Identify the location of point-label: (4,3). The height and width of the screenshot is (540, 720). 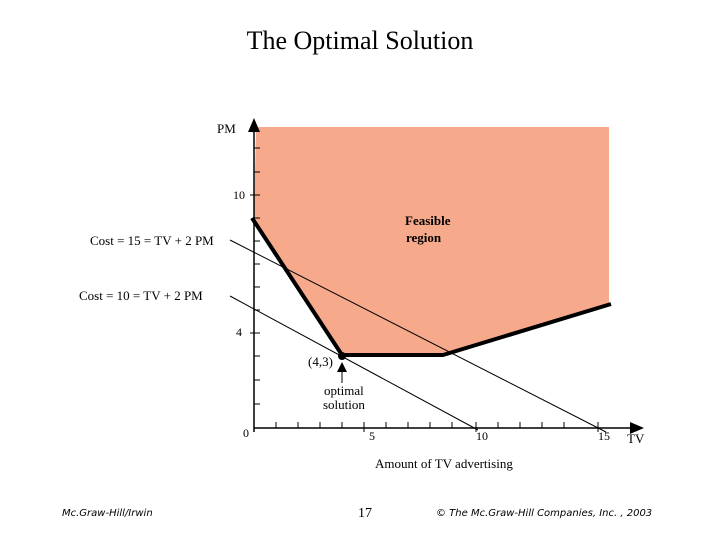
(320, 361).